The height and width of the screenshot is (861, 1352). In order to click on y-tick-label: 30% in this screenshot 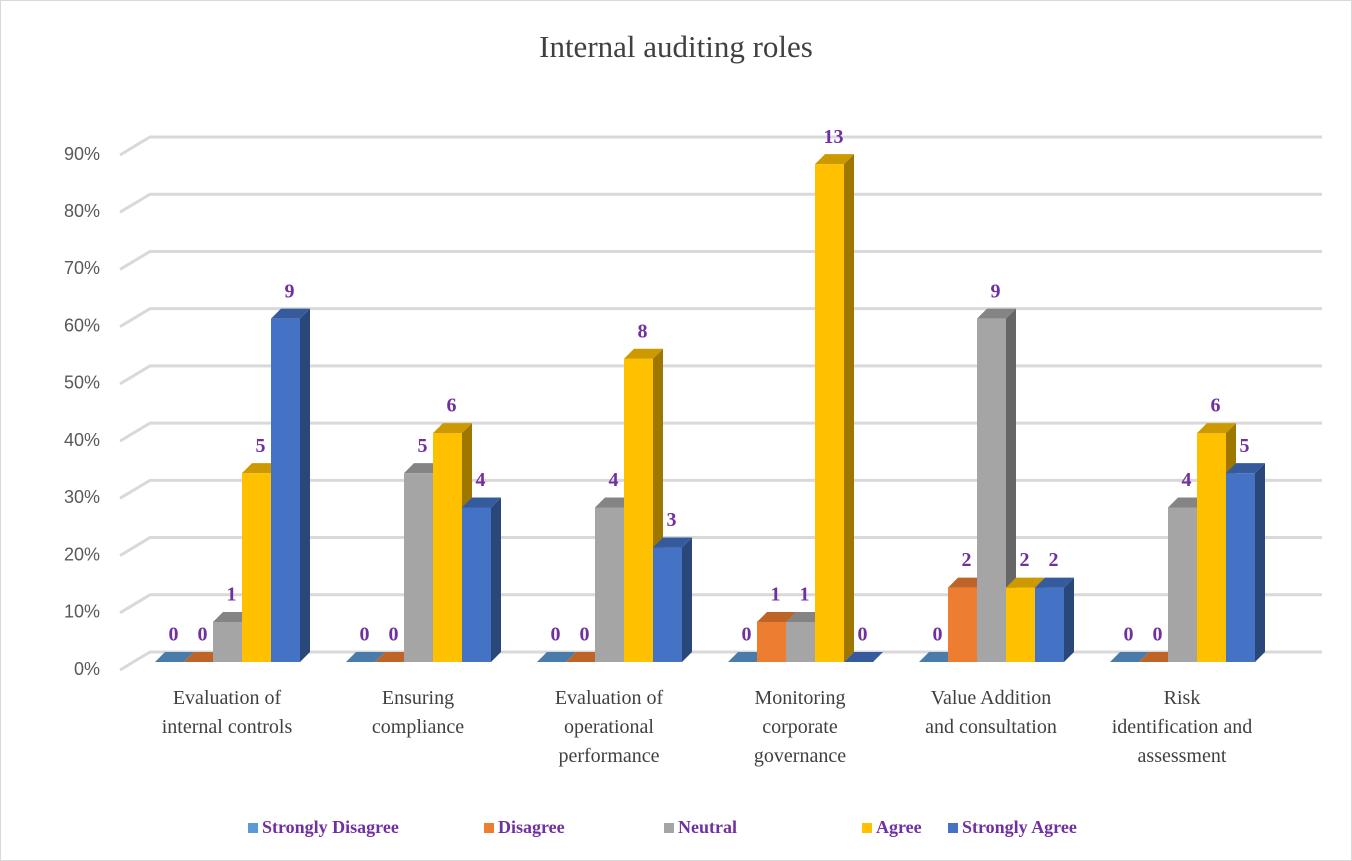, I will do `click(82, 497)`.